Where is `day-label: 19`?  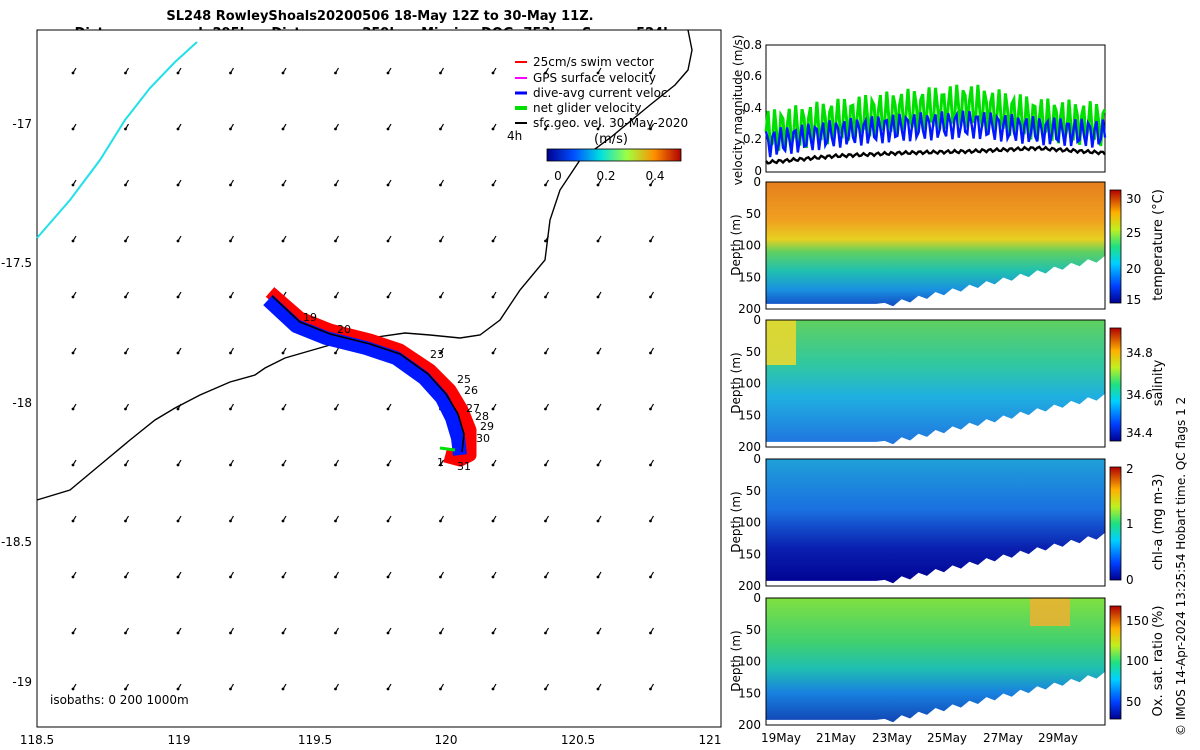
day-label: 19 is located at coordinates (310, 317).